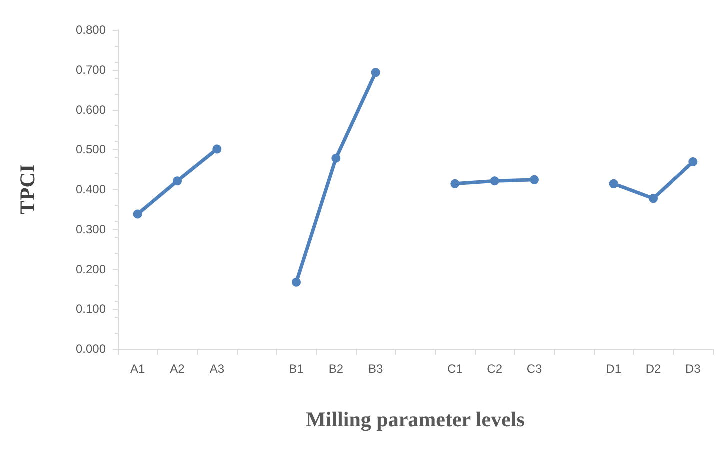 The image size is (725, 452). I want to click on x-tick-label: B2, so click(336, 369).